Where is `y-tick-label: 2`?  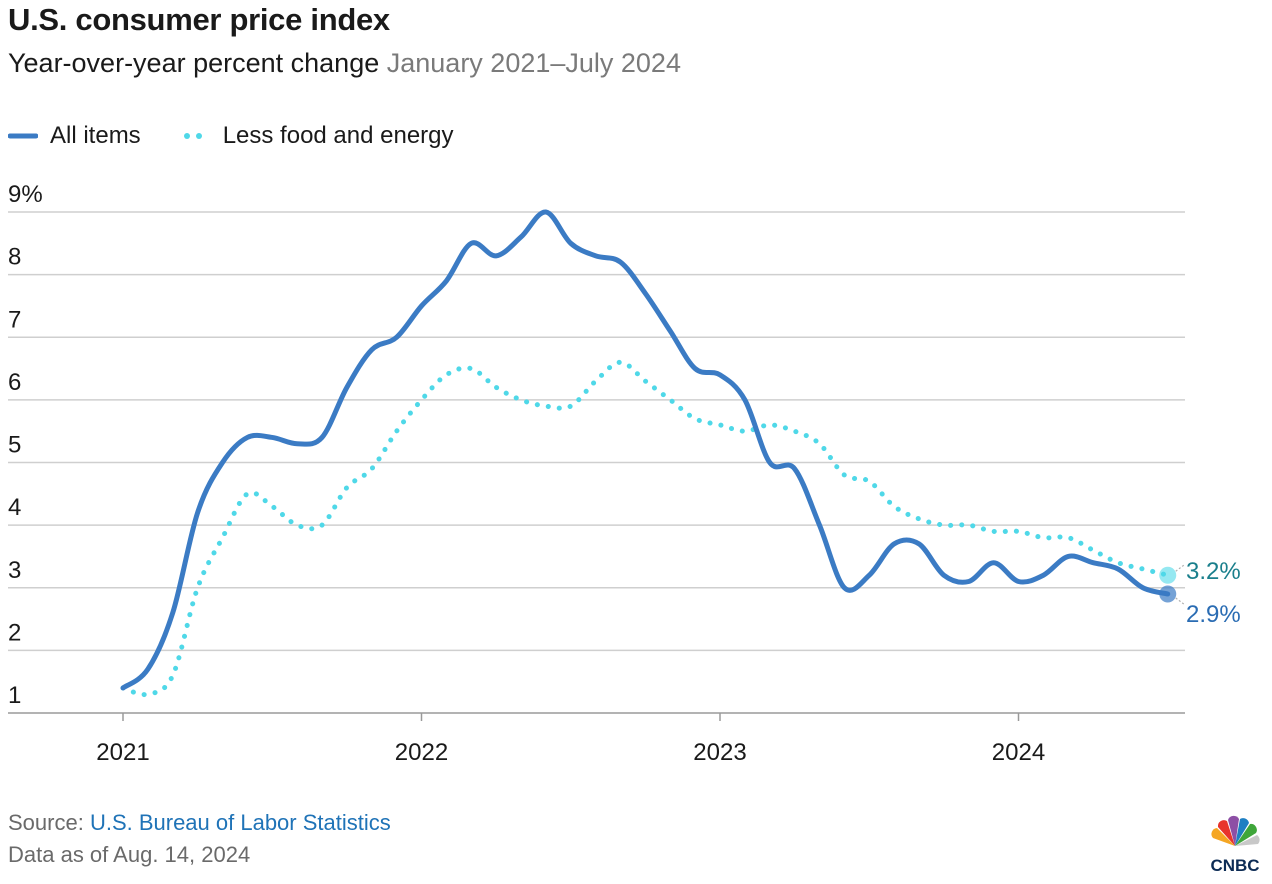 y-tick-label: 2 is located at coordinates (14, 632).